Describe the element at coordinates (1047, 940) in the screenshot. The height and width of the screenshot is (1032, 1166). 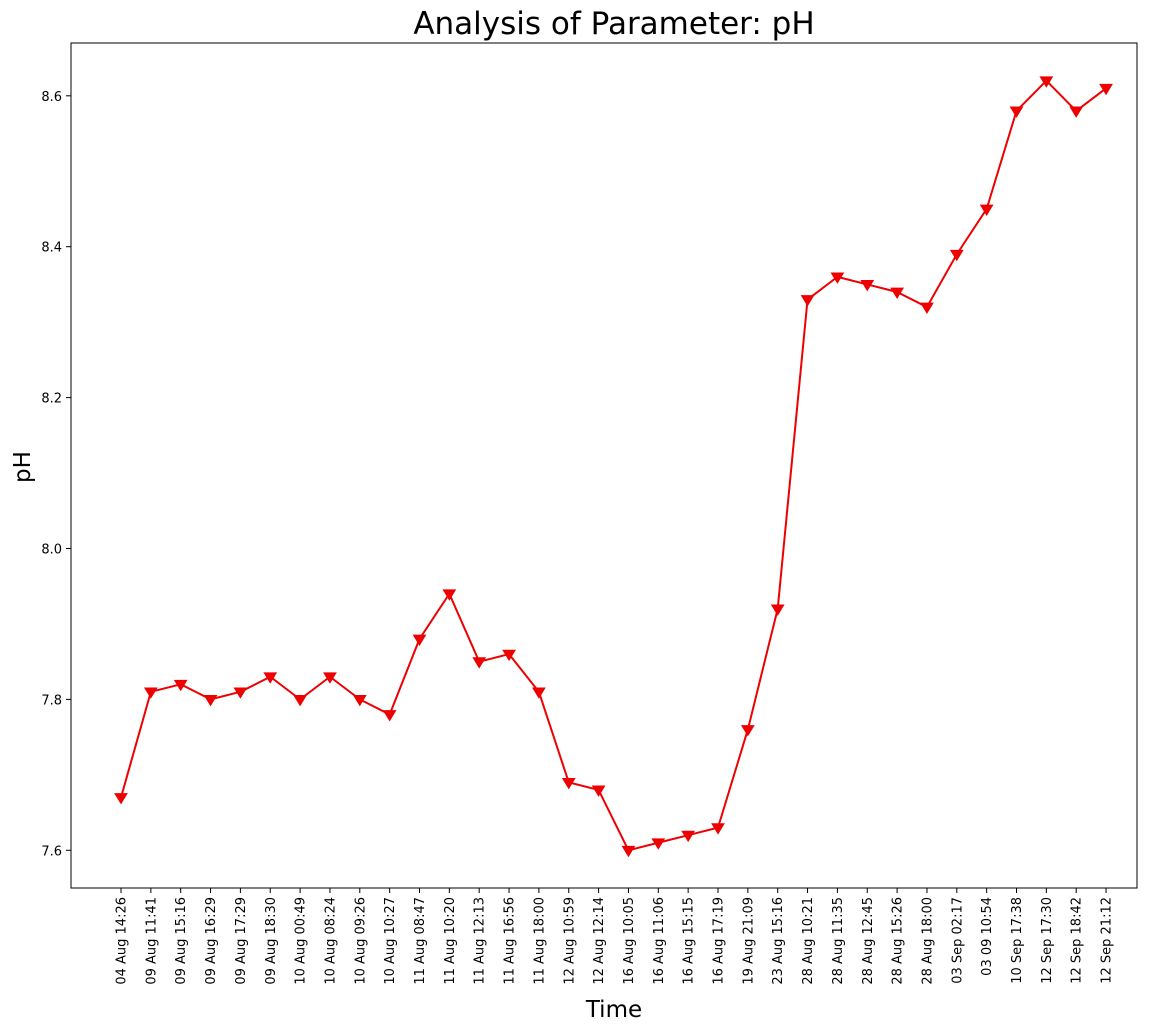
I see `x-tick-label: 12 Sep 17:30` at that location.